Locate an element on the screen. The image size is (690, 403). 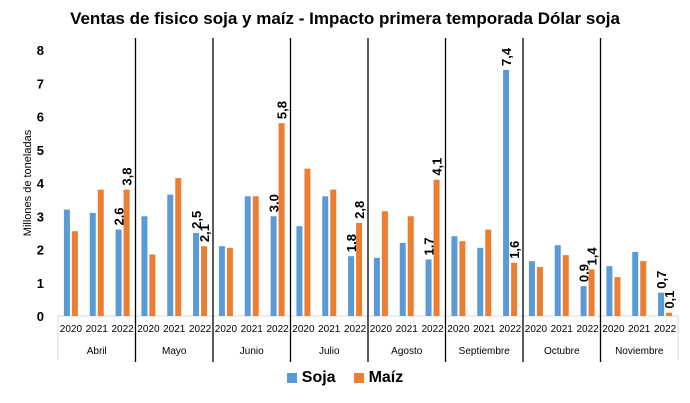
legend-label-maiz: Maíz is located at coordinates (386, 377).